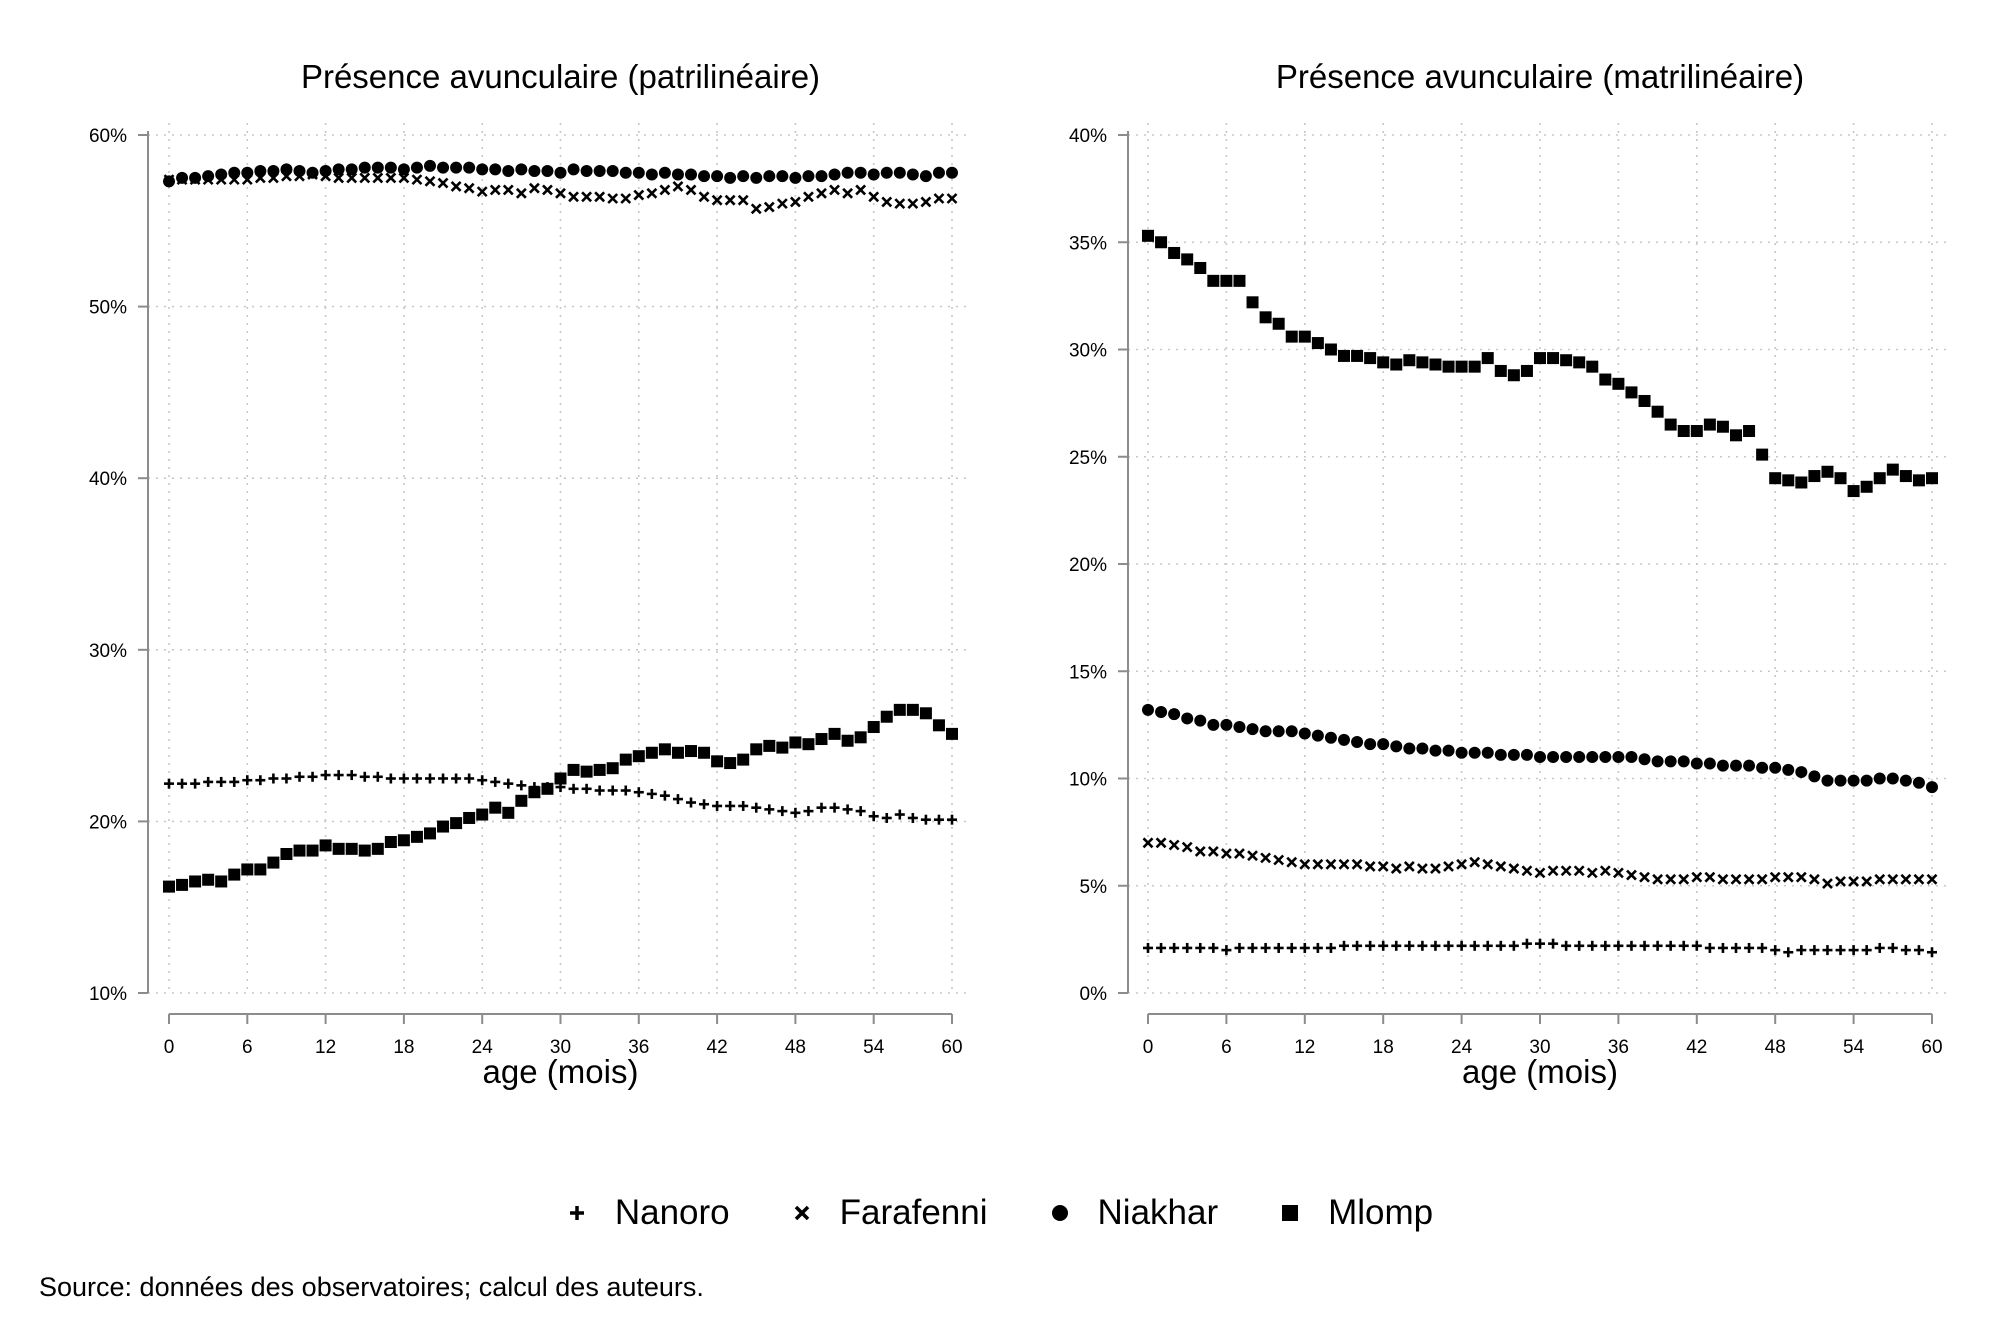 This screenshot has width=2000, height=1333. I want to click on x-tick-label: 6, so click(247, 1047).